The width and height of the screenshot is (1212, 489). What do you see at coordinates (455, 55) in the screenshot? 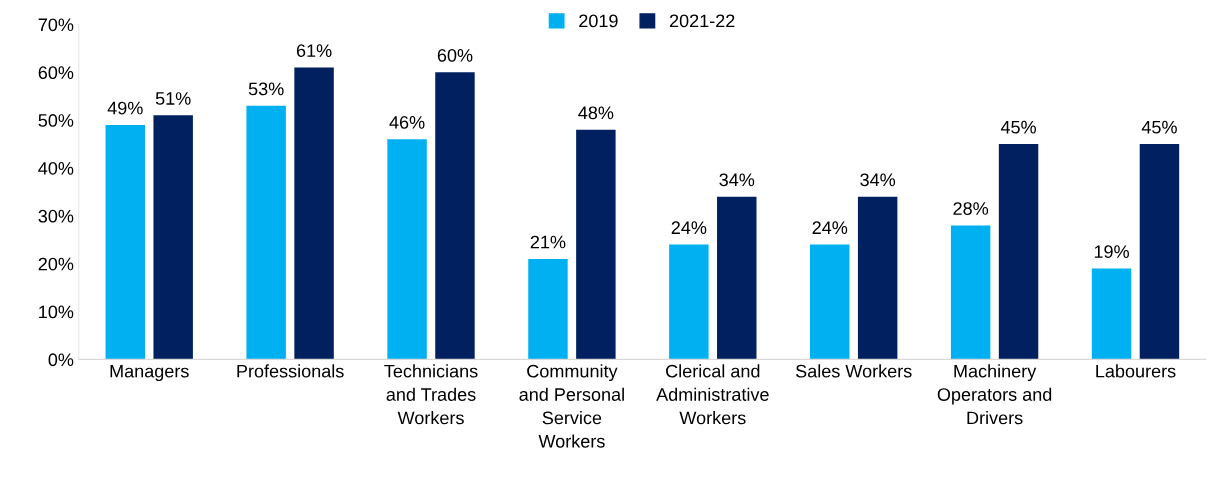
I see `data-label: 60%` at bounding box center [455, 55].